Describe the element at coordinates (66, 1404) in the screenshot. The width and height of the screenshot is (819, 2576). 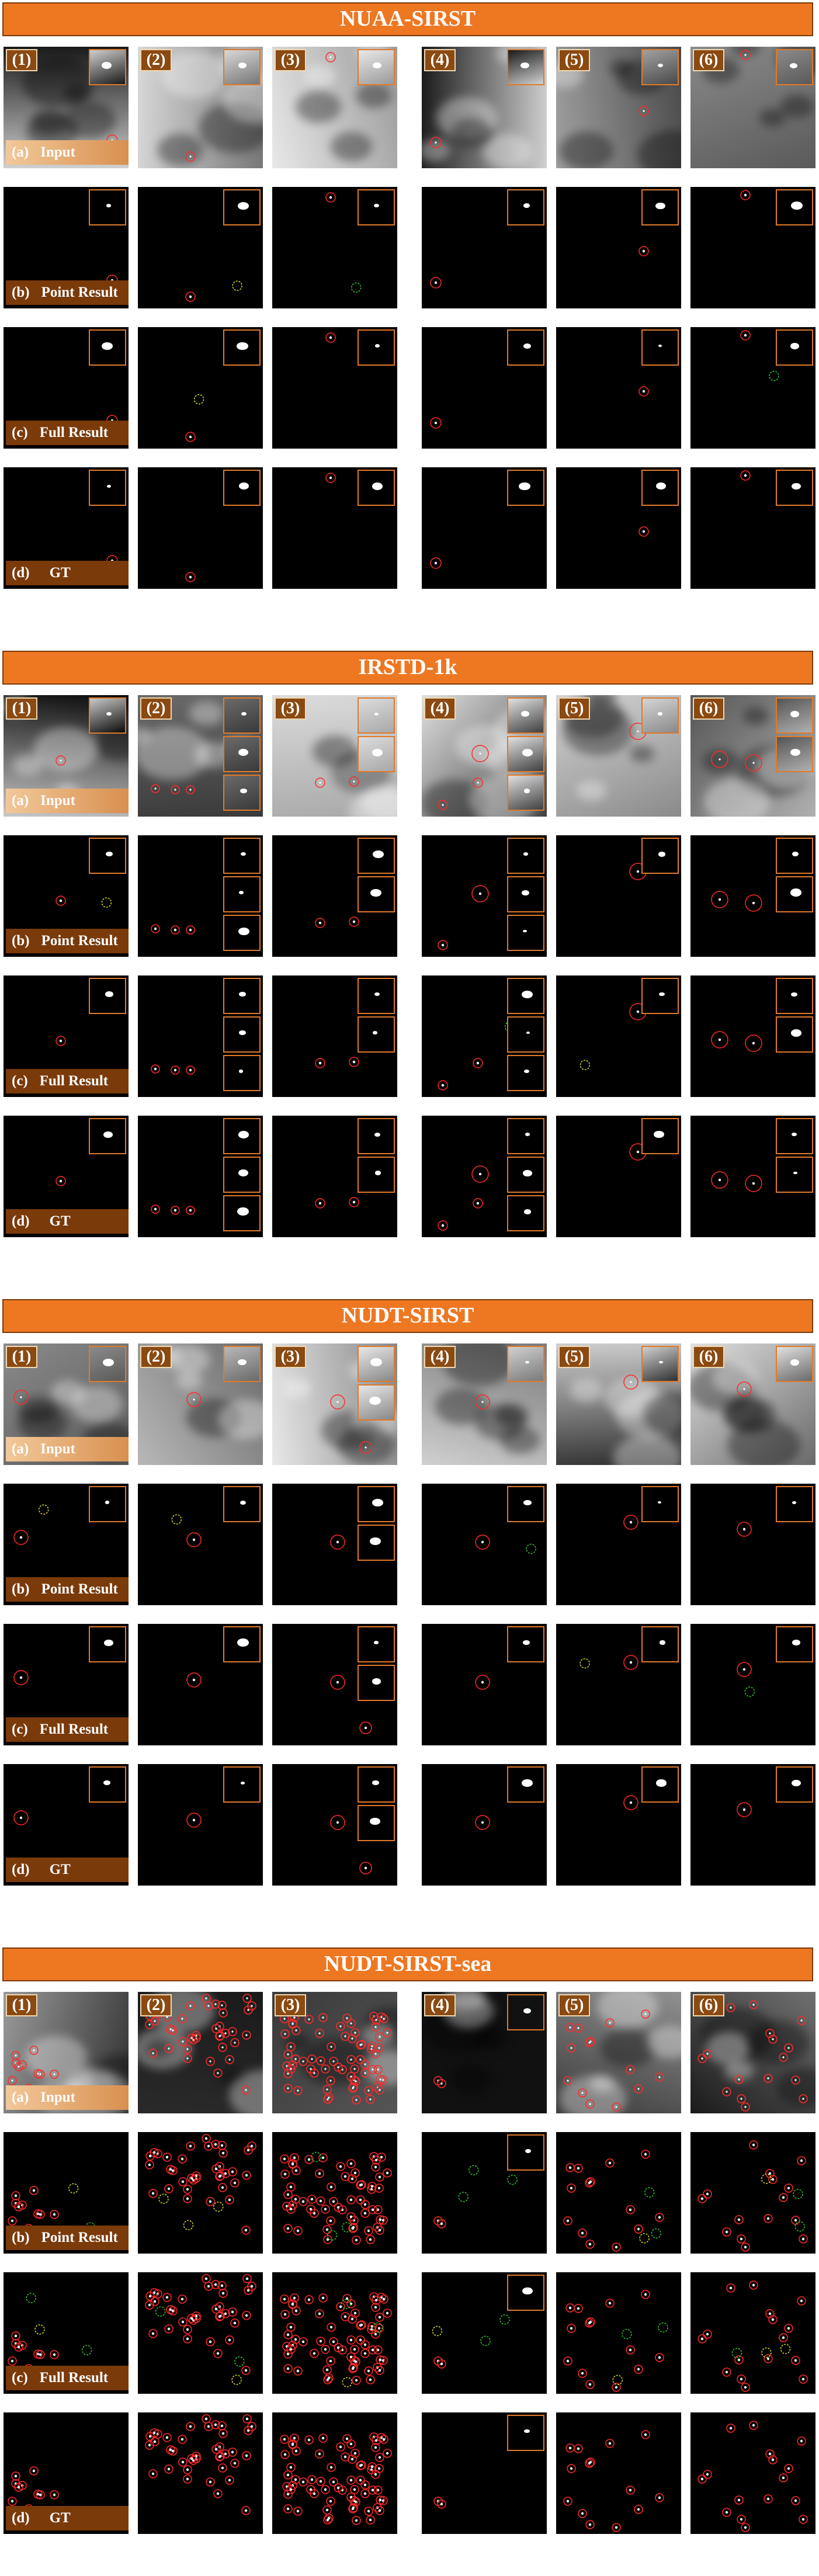
I see `input-image: (1) (a) Input` at that location.